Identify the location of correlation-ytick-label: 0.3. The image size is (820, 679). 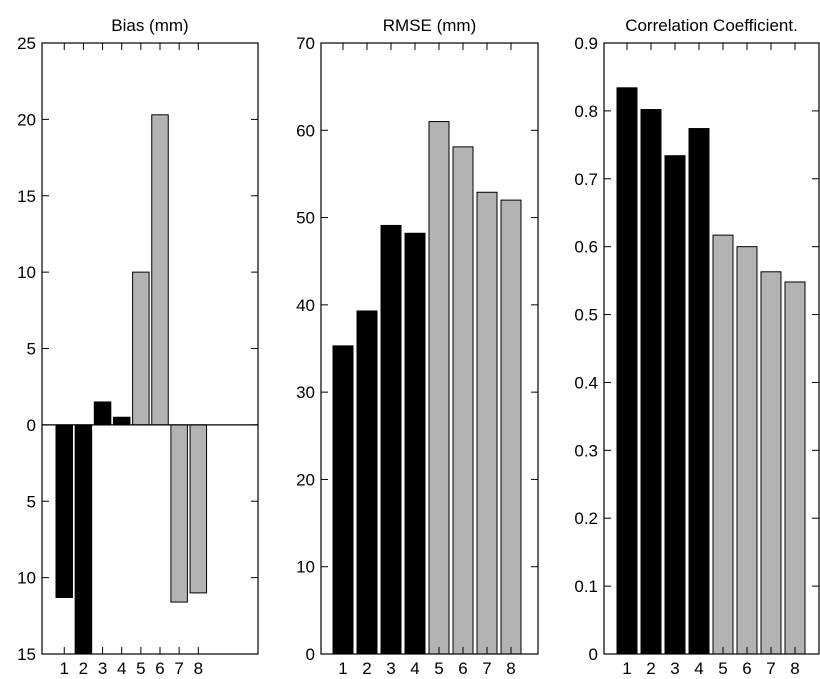
(586, 450).